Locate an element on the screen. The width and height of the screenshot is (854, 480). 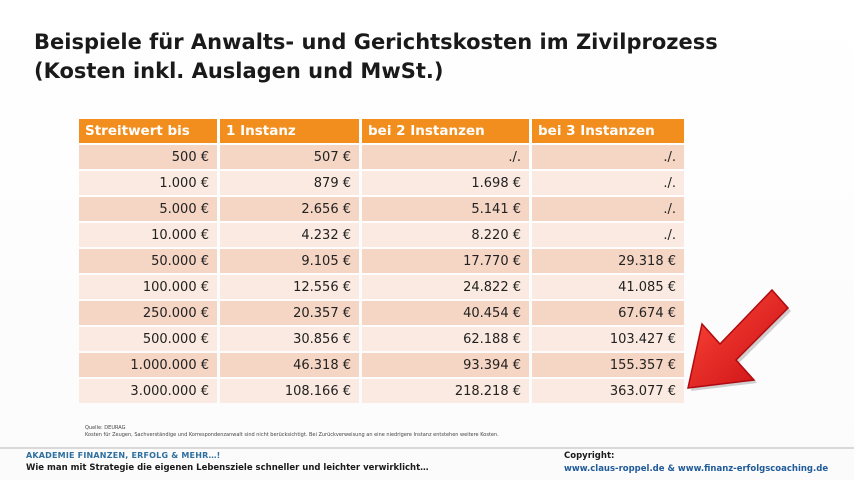
header-3-instanzen: bei 3 Instanzen is located at coordinates (608, 131).